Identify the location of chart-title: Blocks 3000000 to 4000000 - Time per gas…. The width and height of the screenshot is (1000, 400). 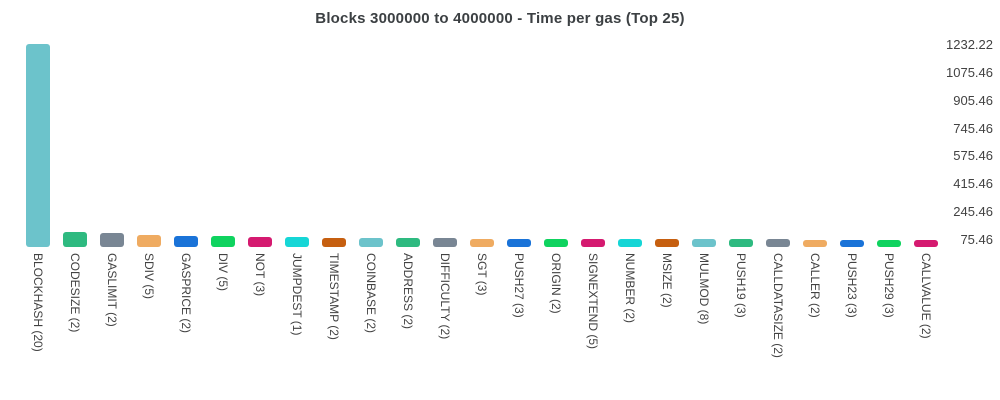
(500, 18).